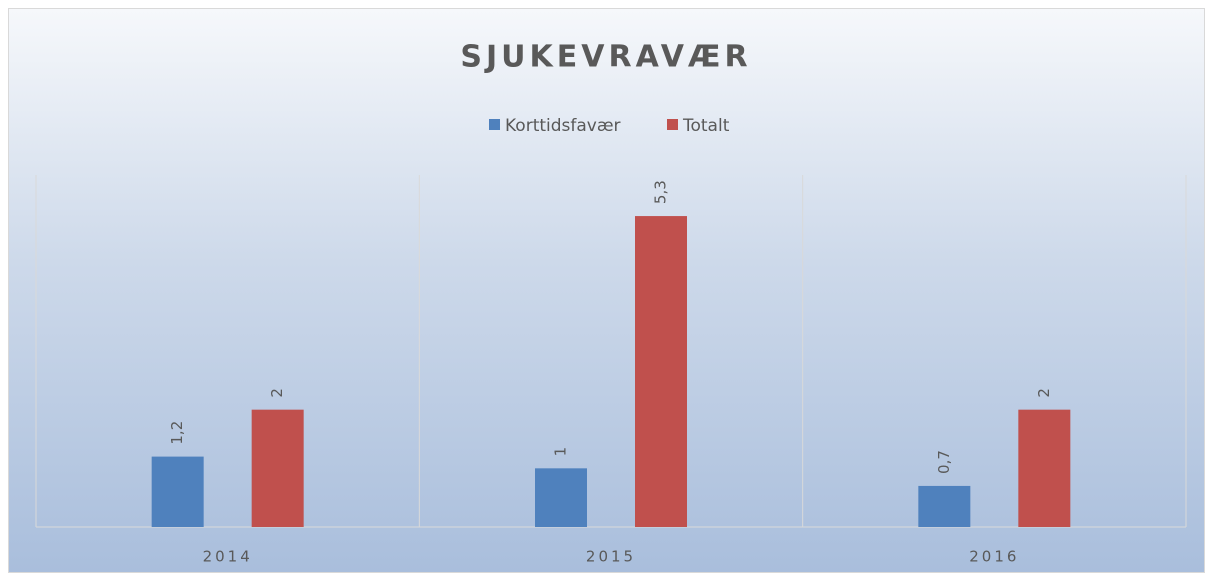 The height and width of the screenshot is (581, 1213). I want to click on x-tick-label: 2014, so click(228, 557).